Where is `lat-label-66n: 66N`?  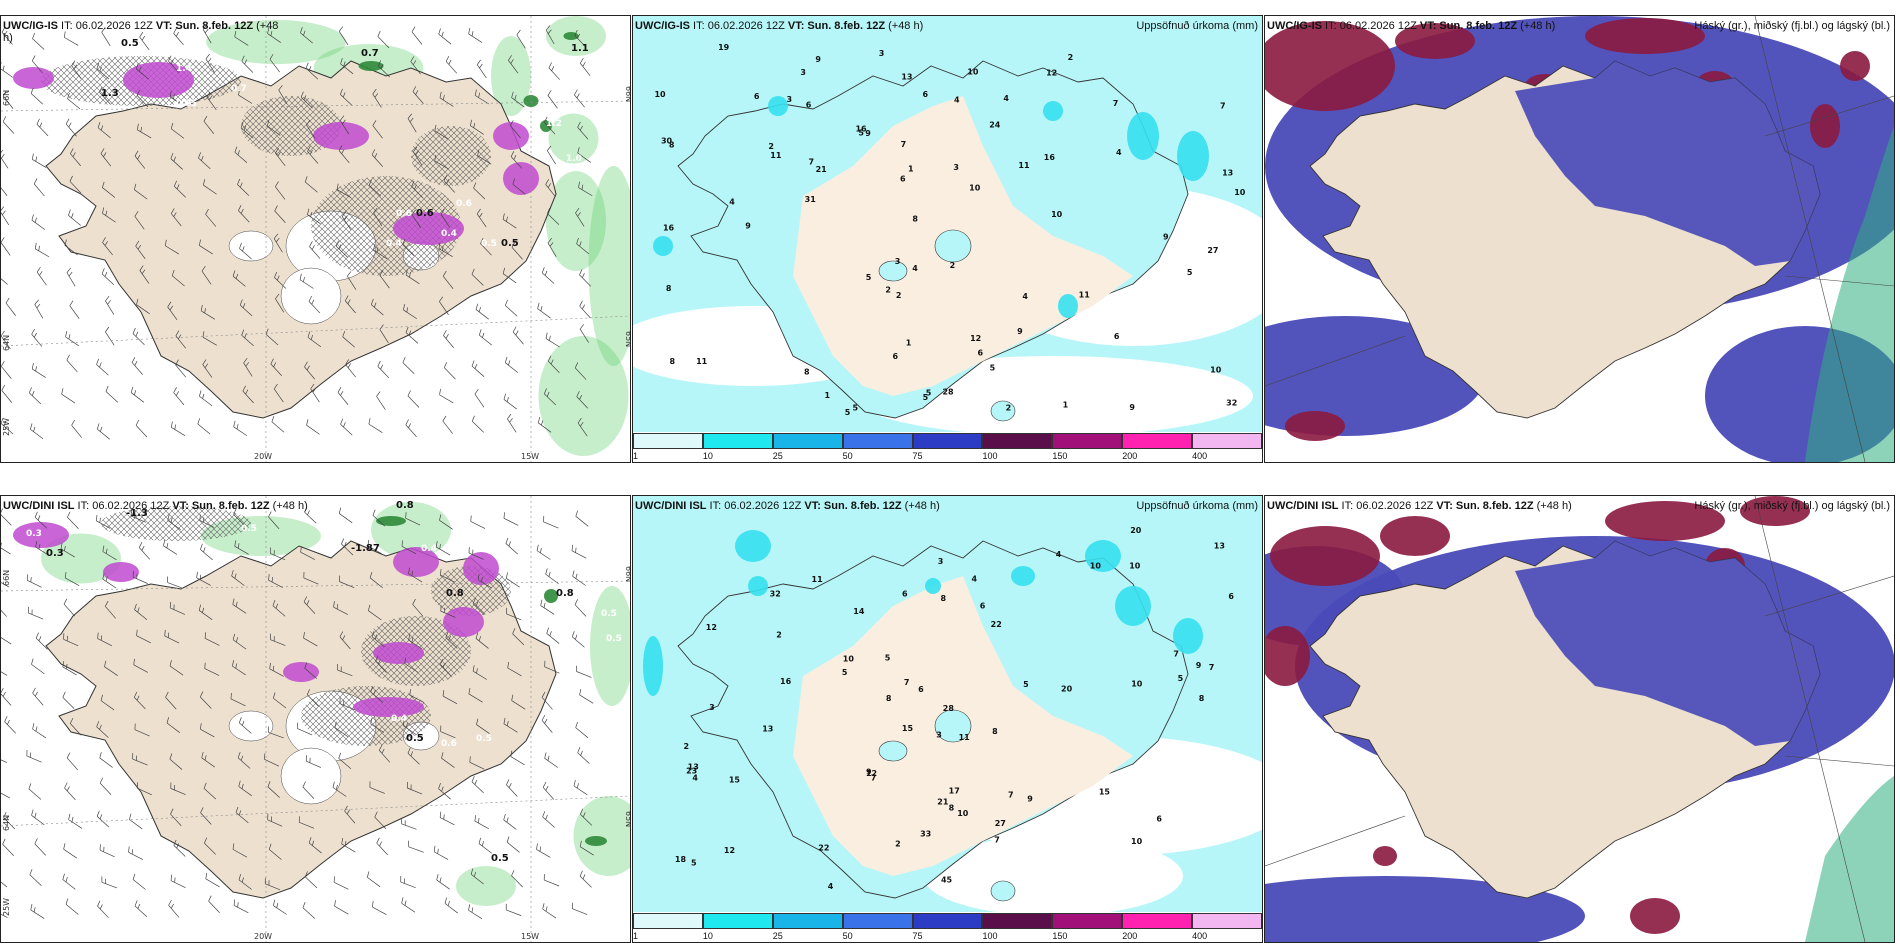
lat-label-66n: 66N is located at coordinates (6, 578).